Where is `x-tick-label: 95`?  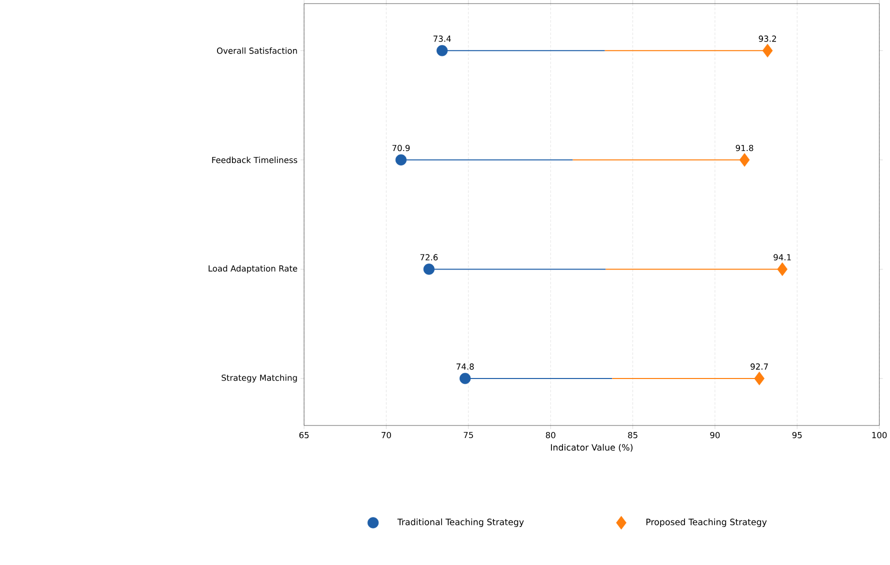 x-tick-label: 95 is located at coordinates (797, 435).